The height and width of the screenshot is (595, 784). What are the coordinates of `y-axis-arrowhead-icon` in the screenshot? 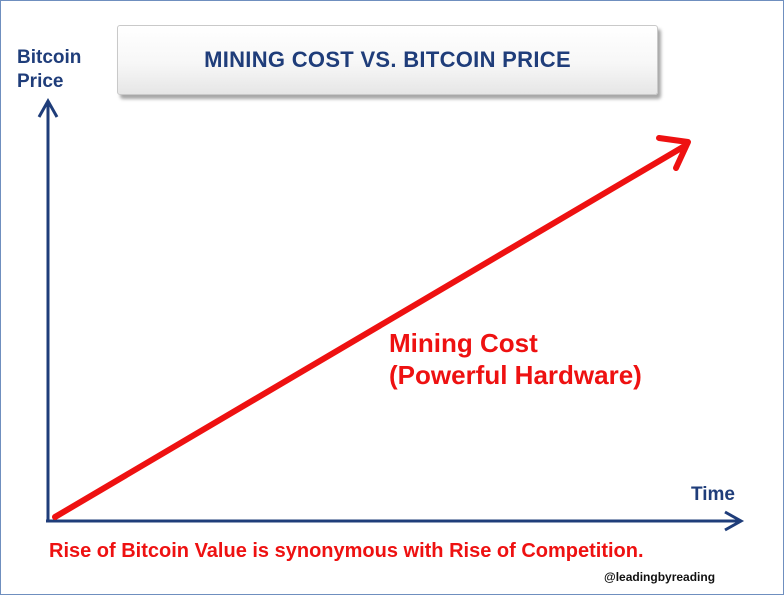 It's located at (48, 107).